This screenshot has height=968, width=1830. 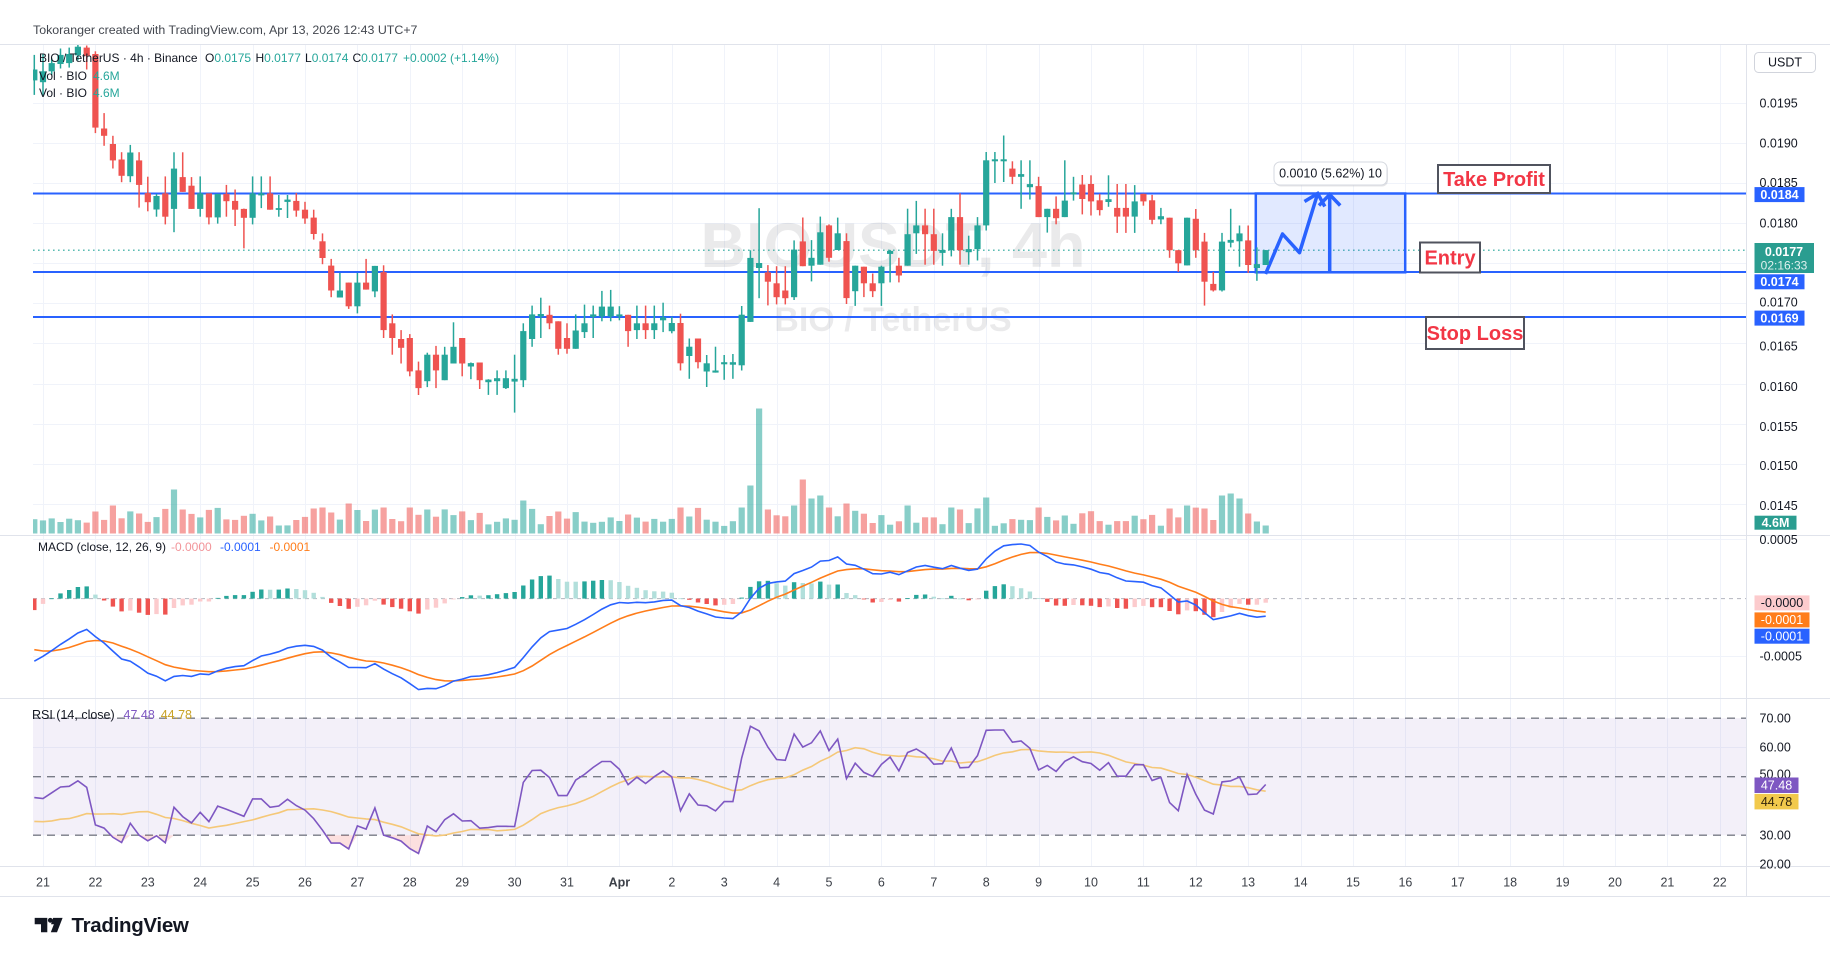 What do you see at coordinates (1779, 387) in the screenshot?
I see `svg-text: 0.0160` at bounding box center [1779, 387].